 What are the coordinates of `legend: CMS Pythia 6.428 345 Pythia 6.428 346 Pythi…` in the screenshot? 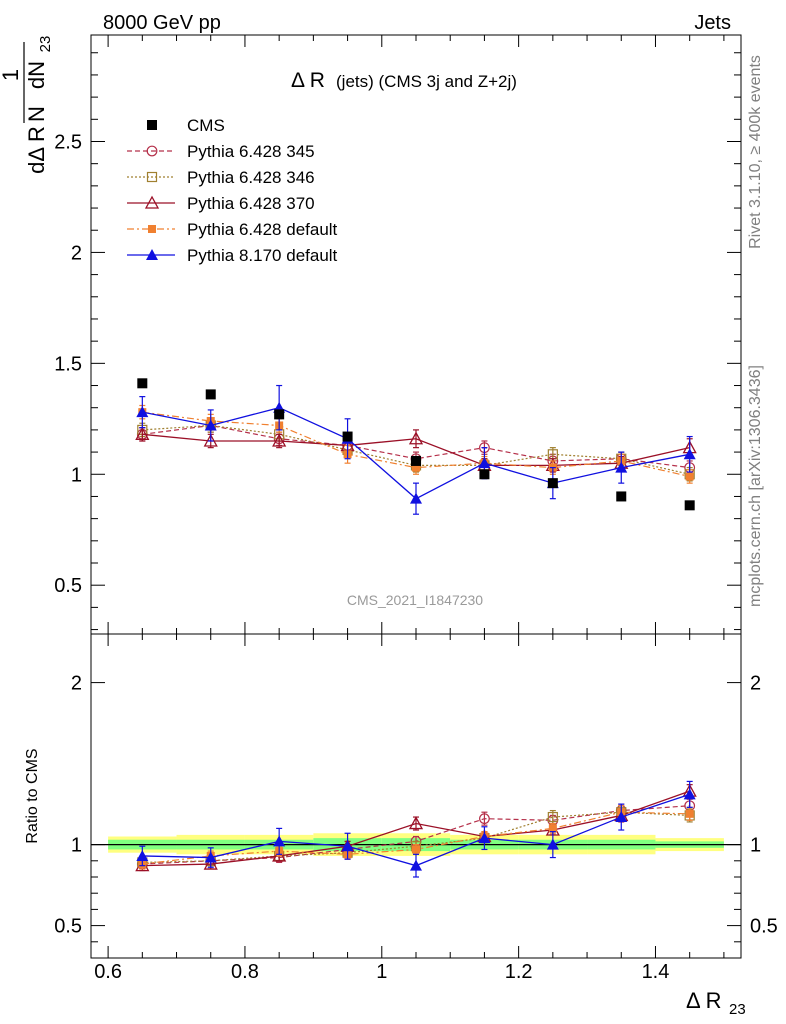 It's located at (232, 190).